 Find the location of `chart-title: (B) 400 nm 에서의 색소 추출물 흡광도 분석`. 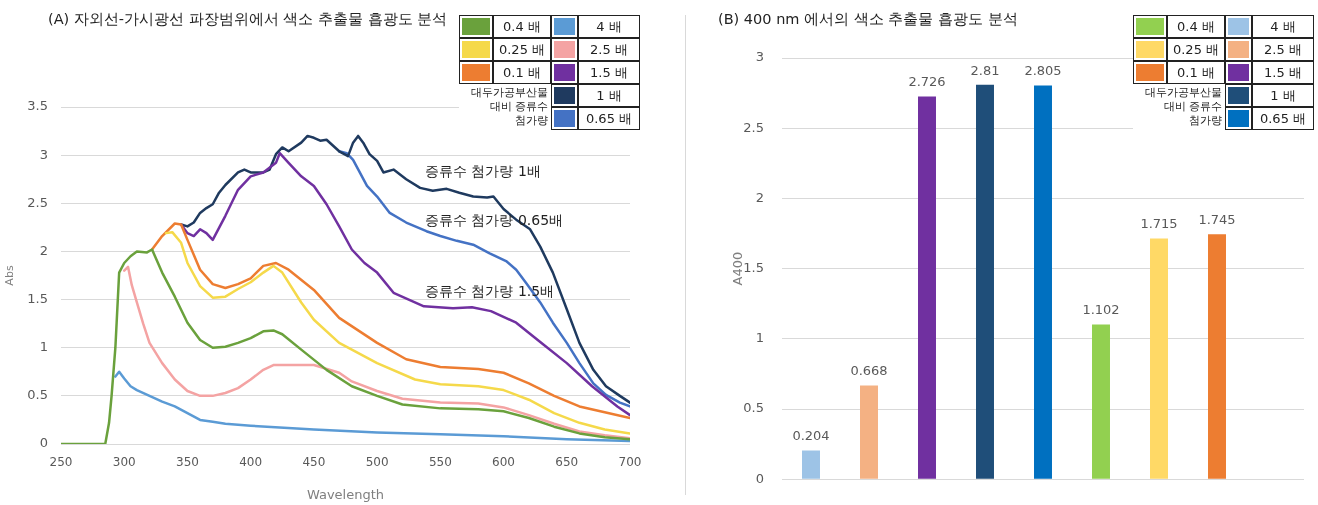

chart-title: (B) 400 nm 에서의 색소 추출물 흡광도 분석 is located at coordinates (868, 19).